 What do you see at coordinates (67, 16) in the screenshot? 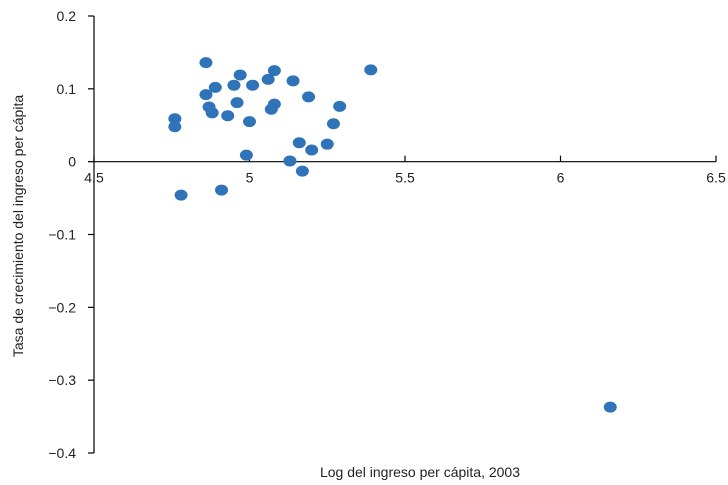
I see `y-tick-label: 0.2` at bounding box center [67, 16].